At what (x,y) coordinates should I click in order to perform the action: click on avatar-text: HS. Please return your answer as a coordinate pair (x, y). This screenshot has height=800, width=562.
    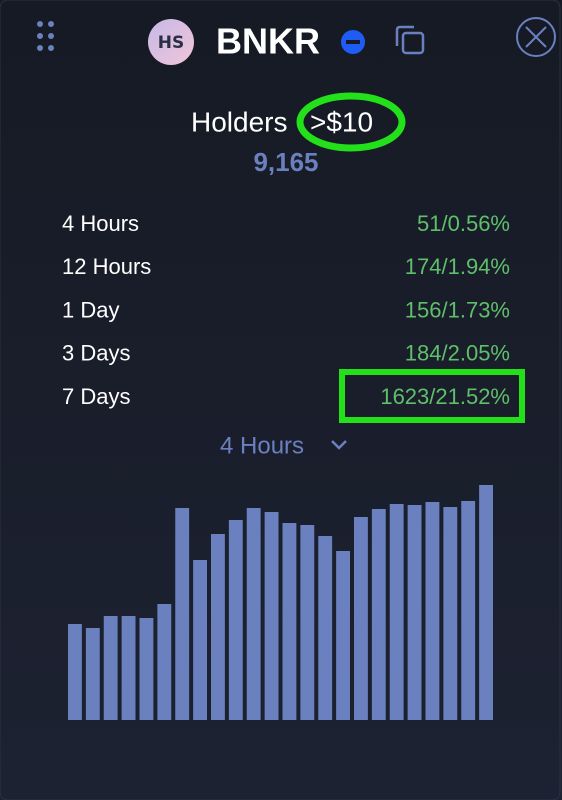
    Looking at the image, I should click on (171, 43).